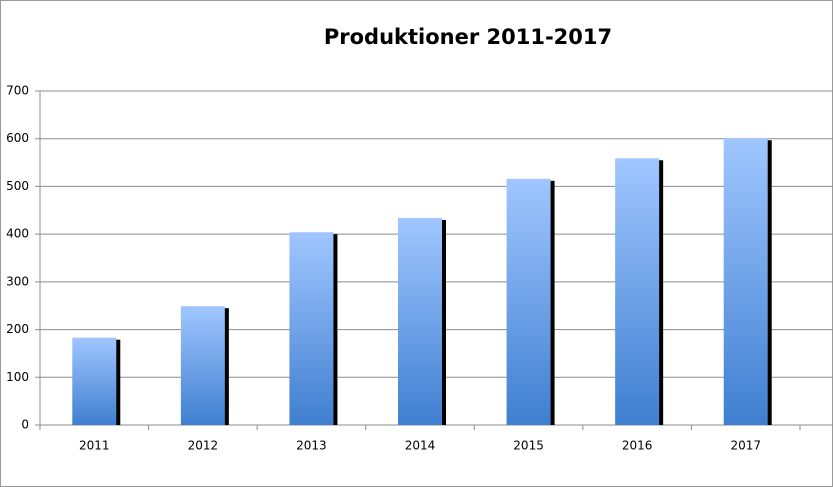 The height and width of the screenshot is (487, 833). Describe the element at coordinates (203, 446) in the screenshot. I see `x-tick-label: 2012` at that location.